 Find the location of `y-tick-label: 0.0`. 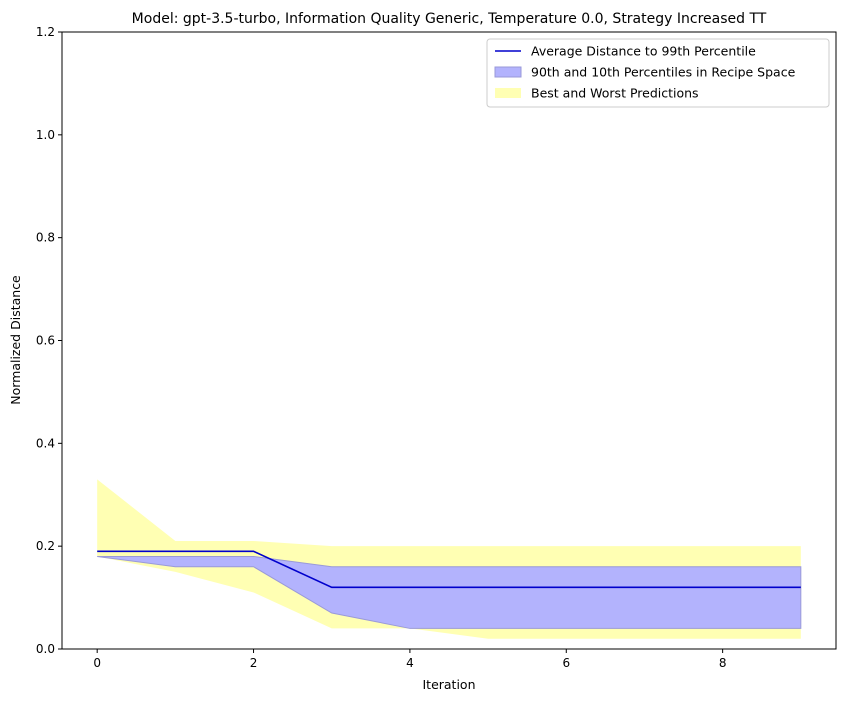

y-tick-label: 0.0 is located at coordinates (45, 649).